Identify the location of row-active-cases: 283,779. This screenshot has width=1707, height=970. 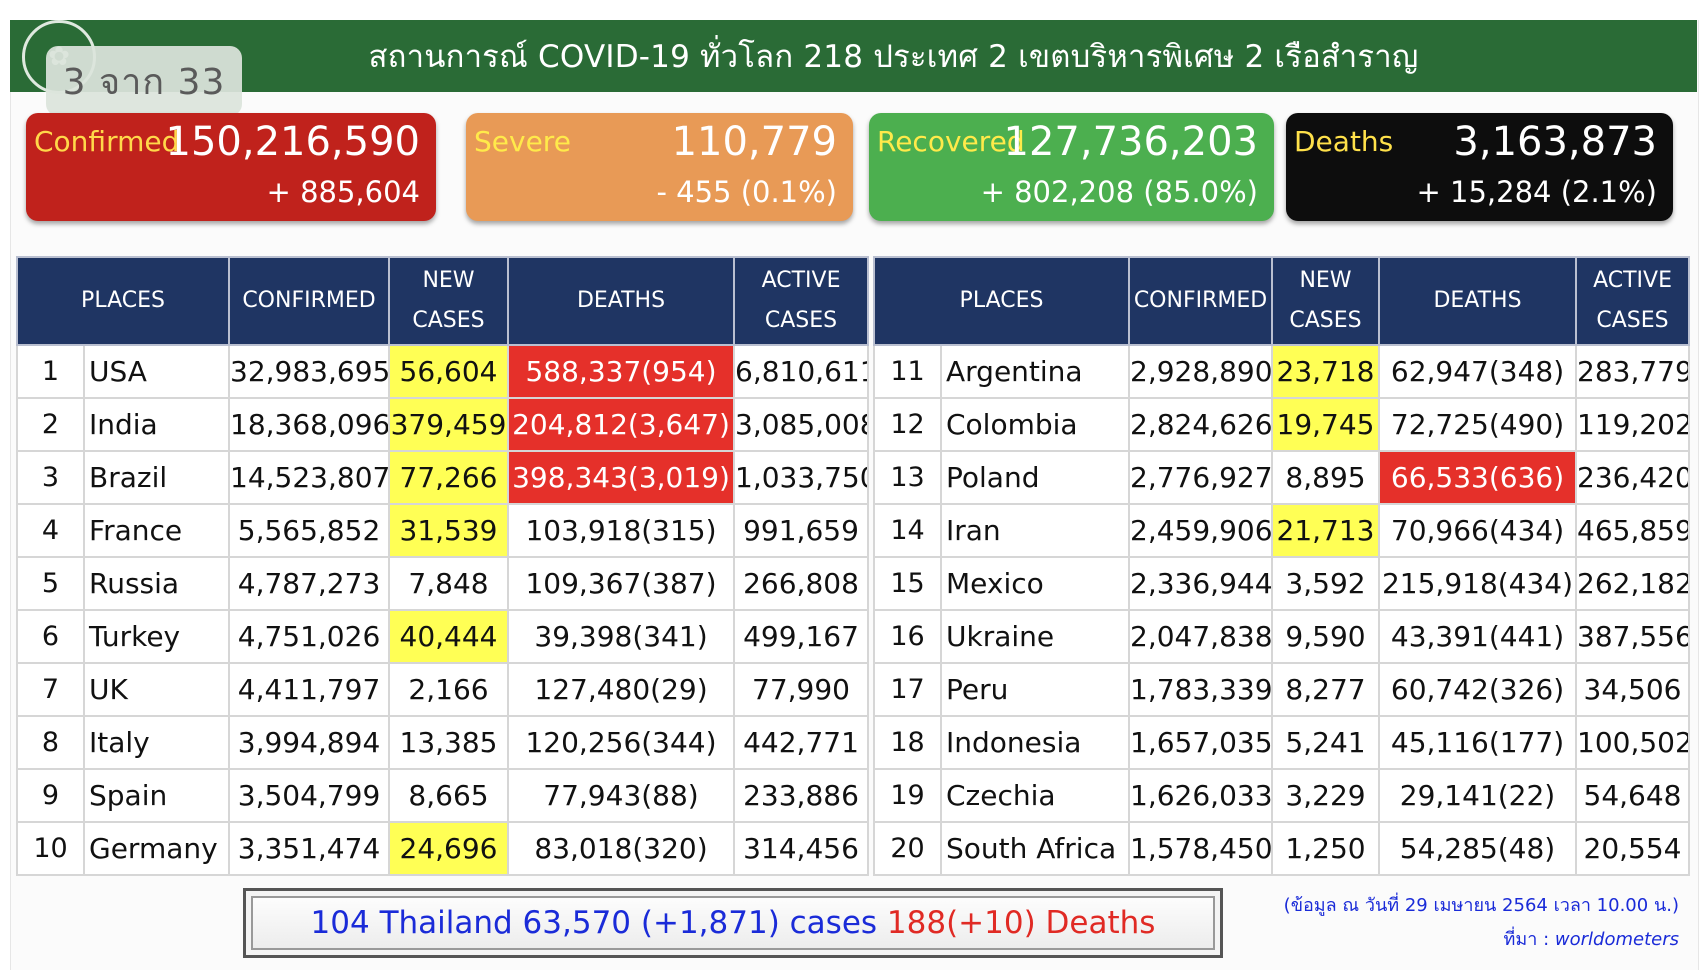
(1633, 371).